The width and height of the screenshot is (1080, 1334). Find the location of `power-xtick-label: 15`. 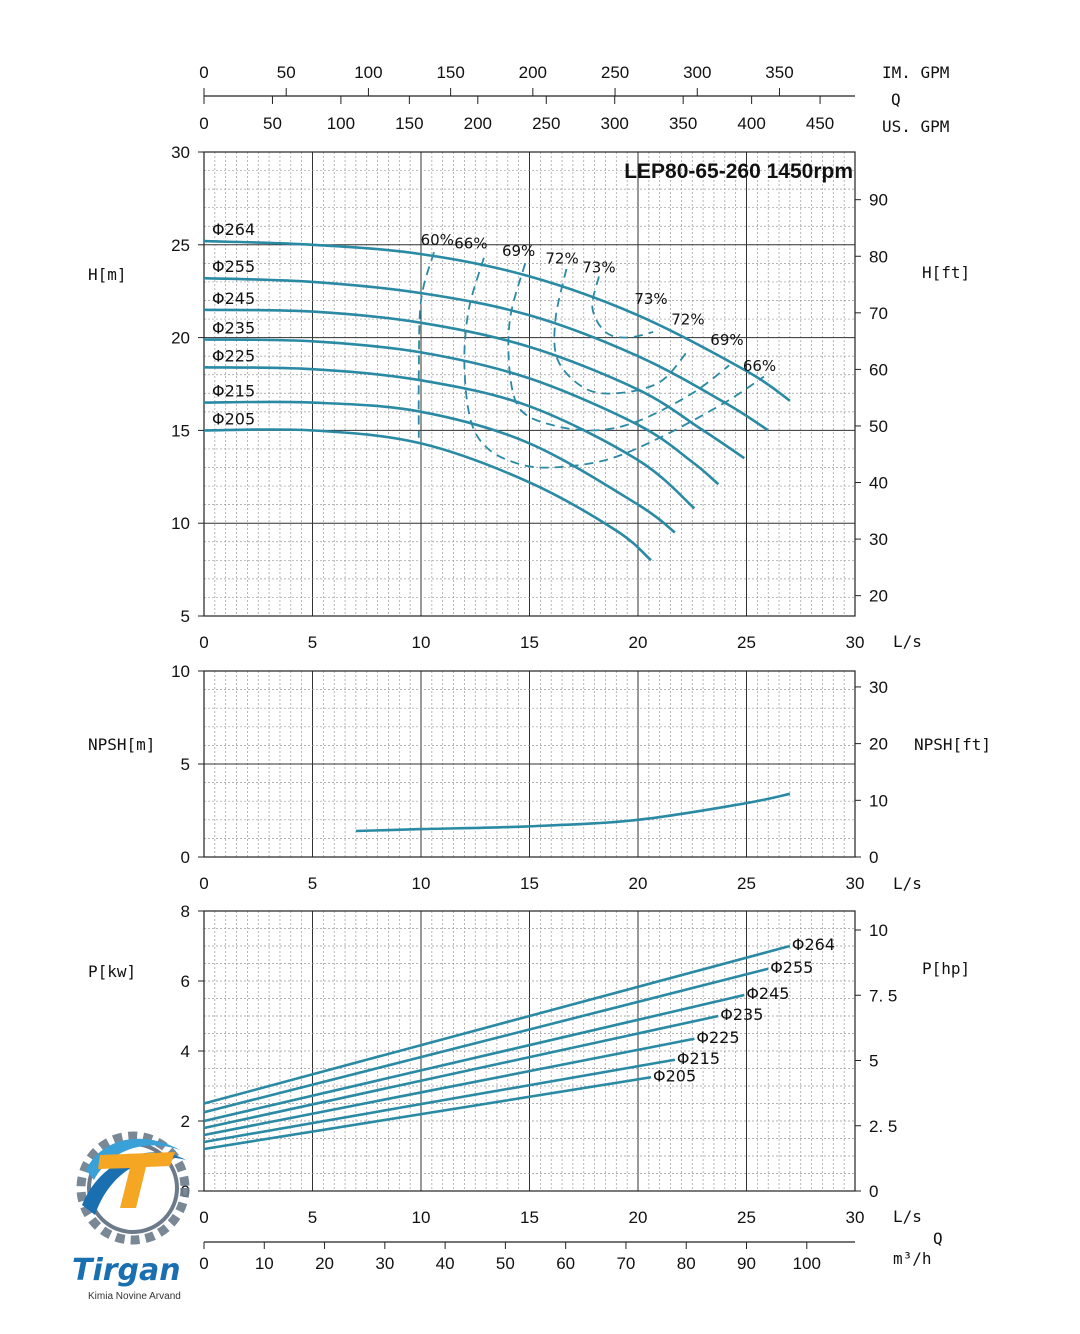

power-xtick-label: 15 is located at coordinates (529, 1217).